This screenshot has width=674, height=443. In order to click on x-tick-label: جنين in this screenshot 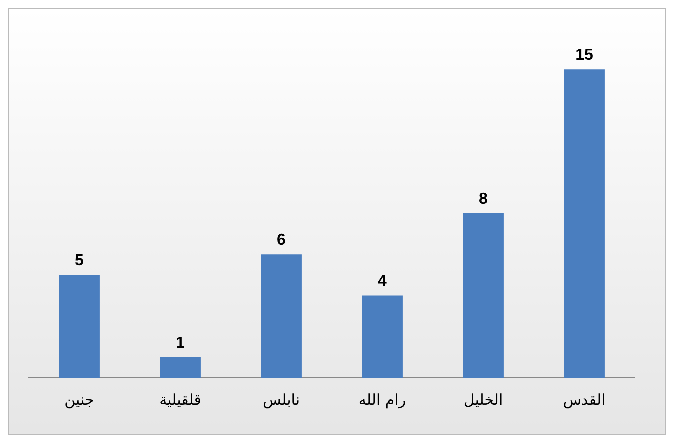, I will do `click(79, 399)`.